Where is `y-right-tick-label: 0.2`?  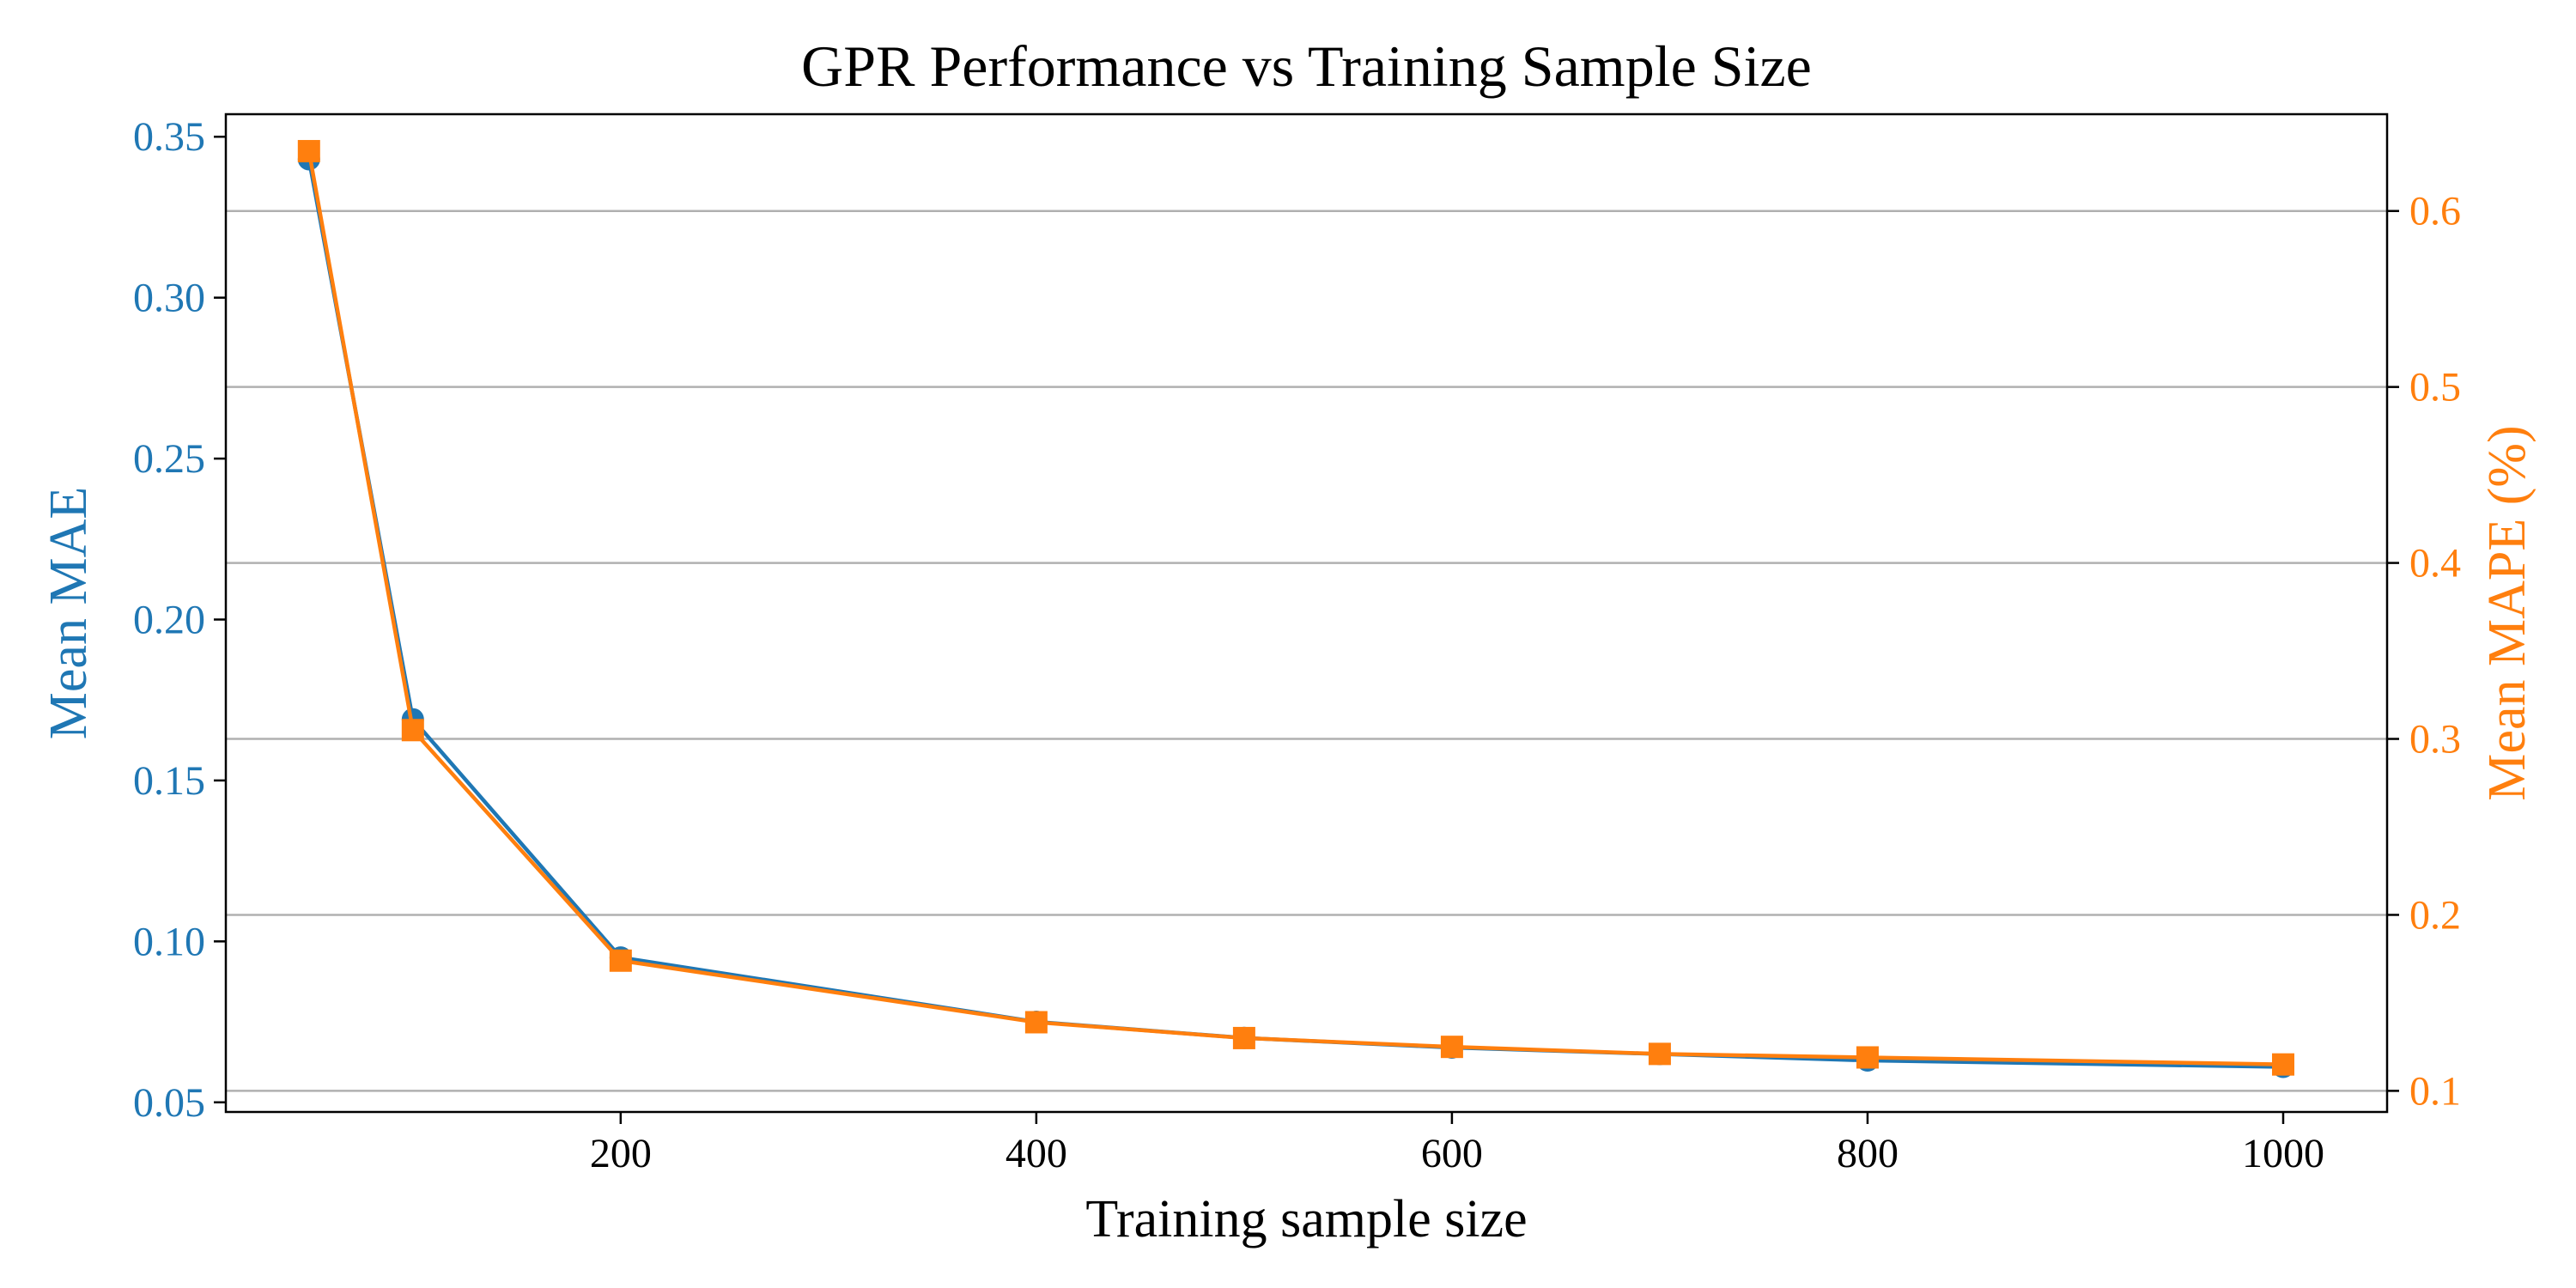
y-right-tick-label: 0.2 is located at coordinates (2435, 915).